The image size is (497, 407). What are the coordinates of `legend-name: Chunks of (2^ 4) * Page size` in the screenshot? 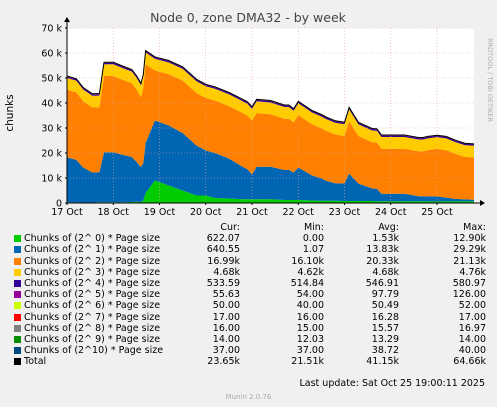 It's located at (92, 283).